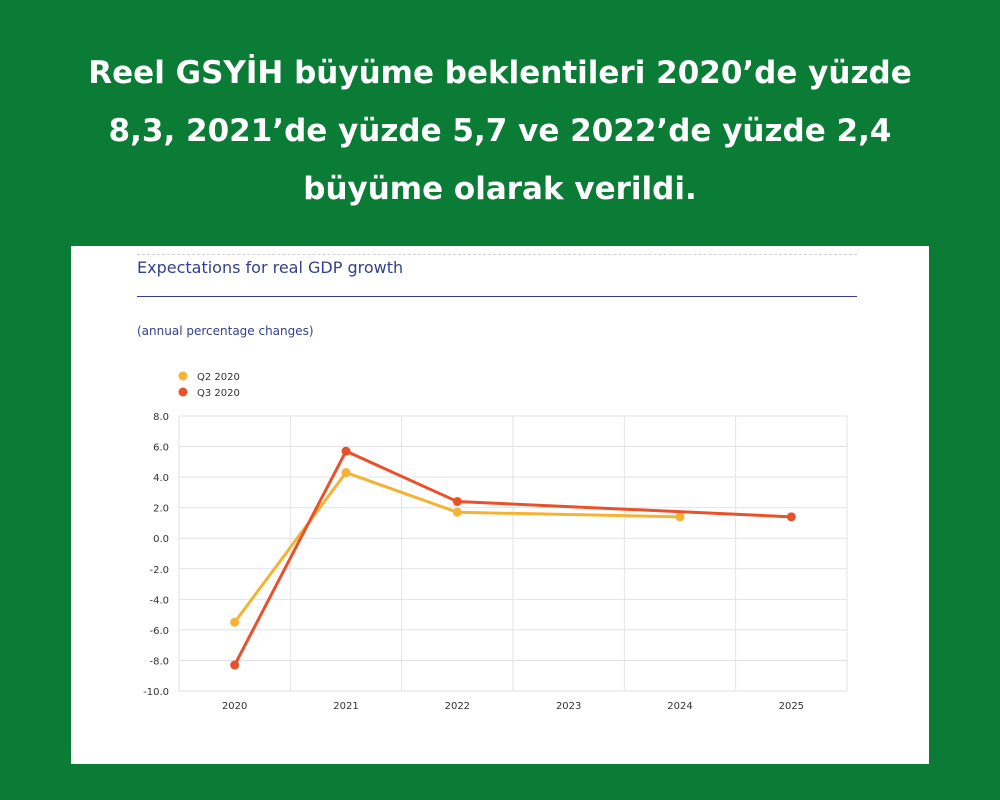  What do you see at coordinates (457, 706) in the screenshot?
I see `x-tick-label: 2022` at bounding box center [457, 706].